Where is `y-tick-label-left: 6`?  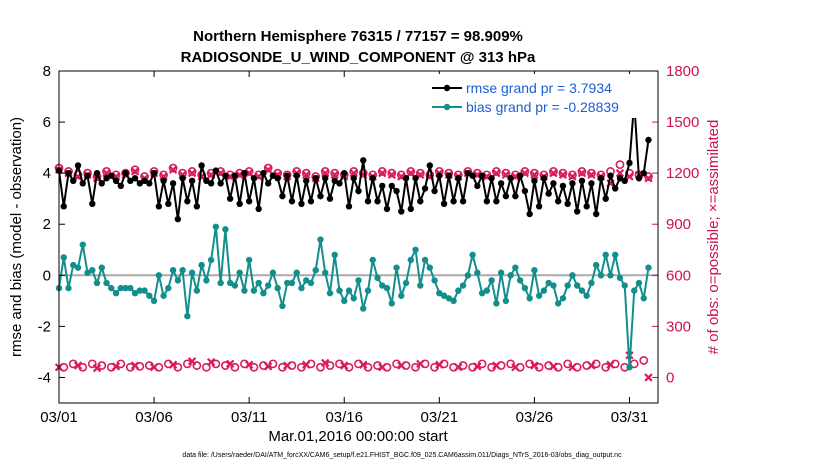
y-tick-label-left: 6 is located at coordinates (47, 122).